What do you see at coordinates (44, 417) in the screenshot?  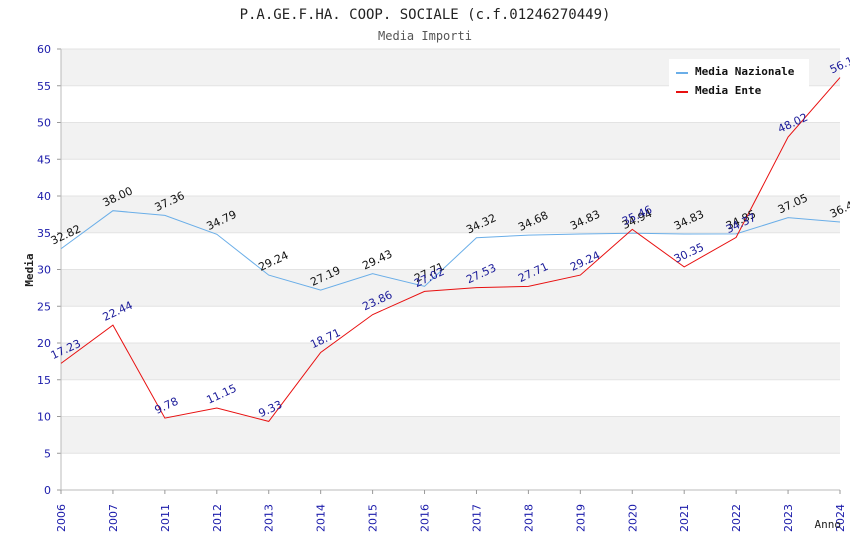 I see `y-tick-label: 10` at bounding box center [44, 417].